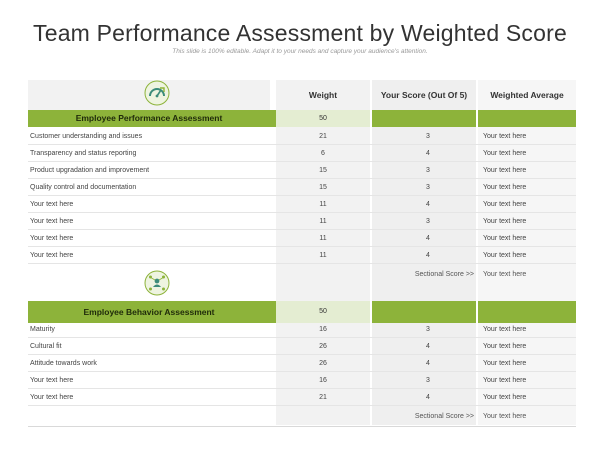 This screenshot has height=449, width=600. I want to click on row-label: Transparency and status reporting, so click(83, 153).